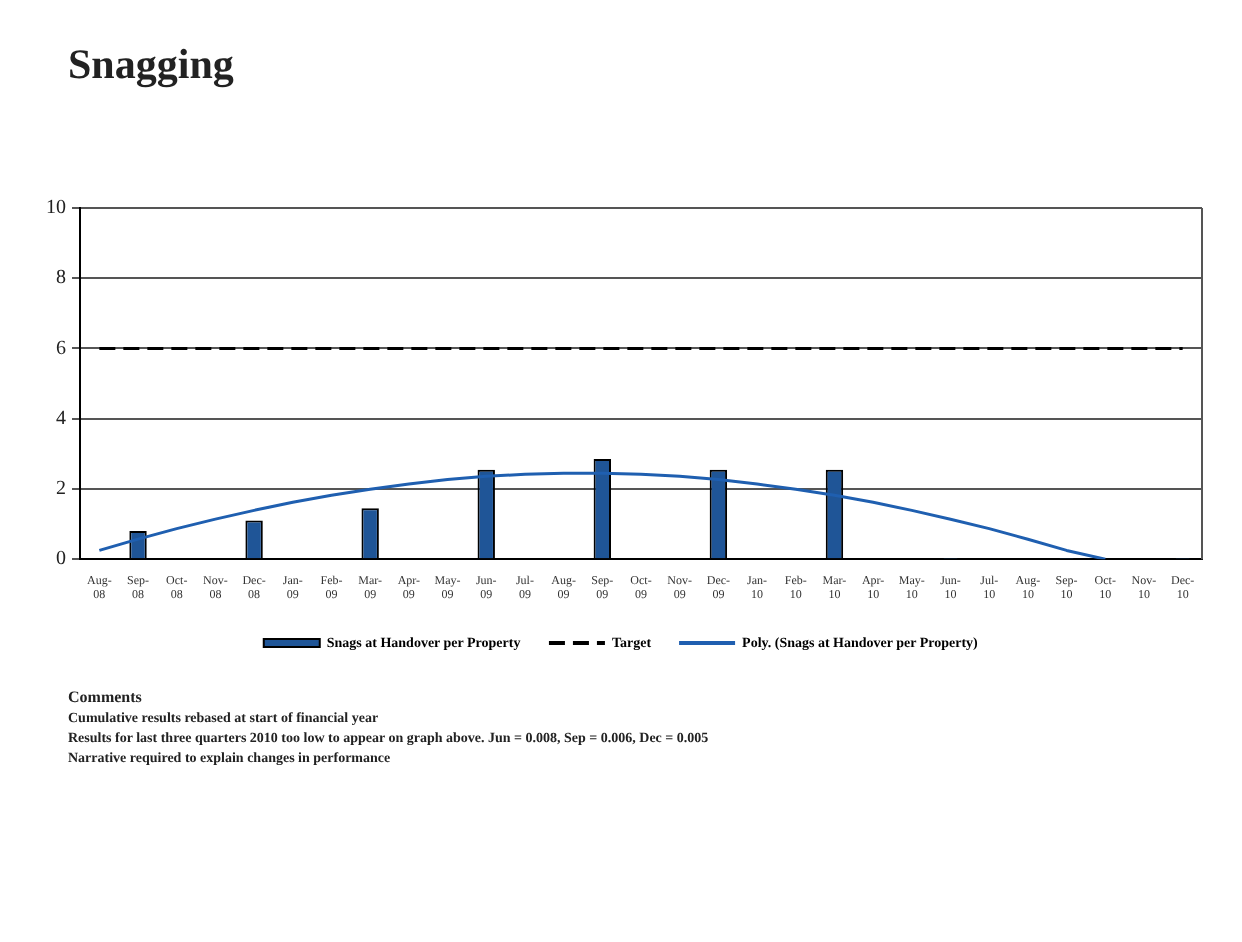 Image resolution: width=1242 pixels, height=942 pixels. I want to click on text: Comments, so click(106, 698).